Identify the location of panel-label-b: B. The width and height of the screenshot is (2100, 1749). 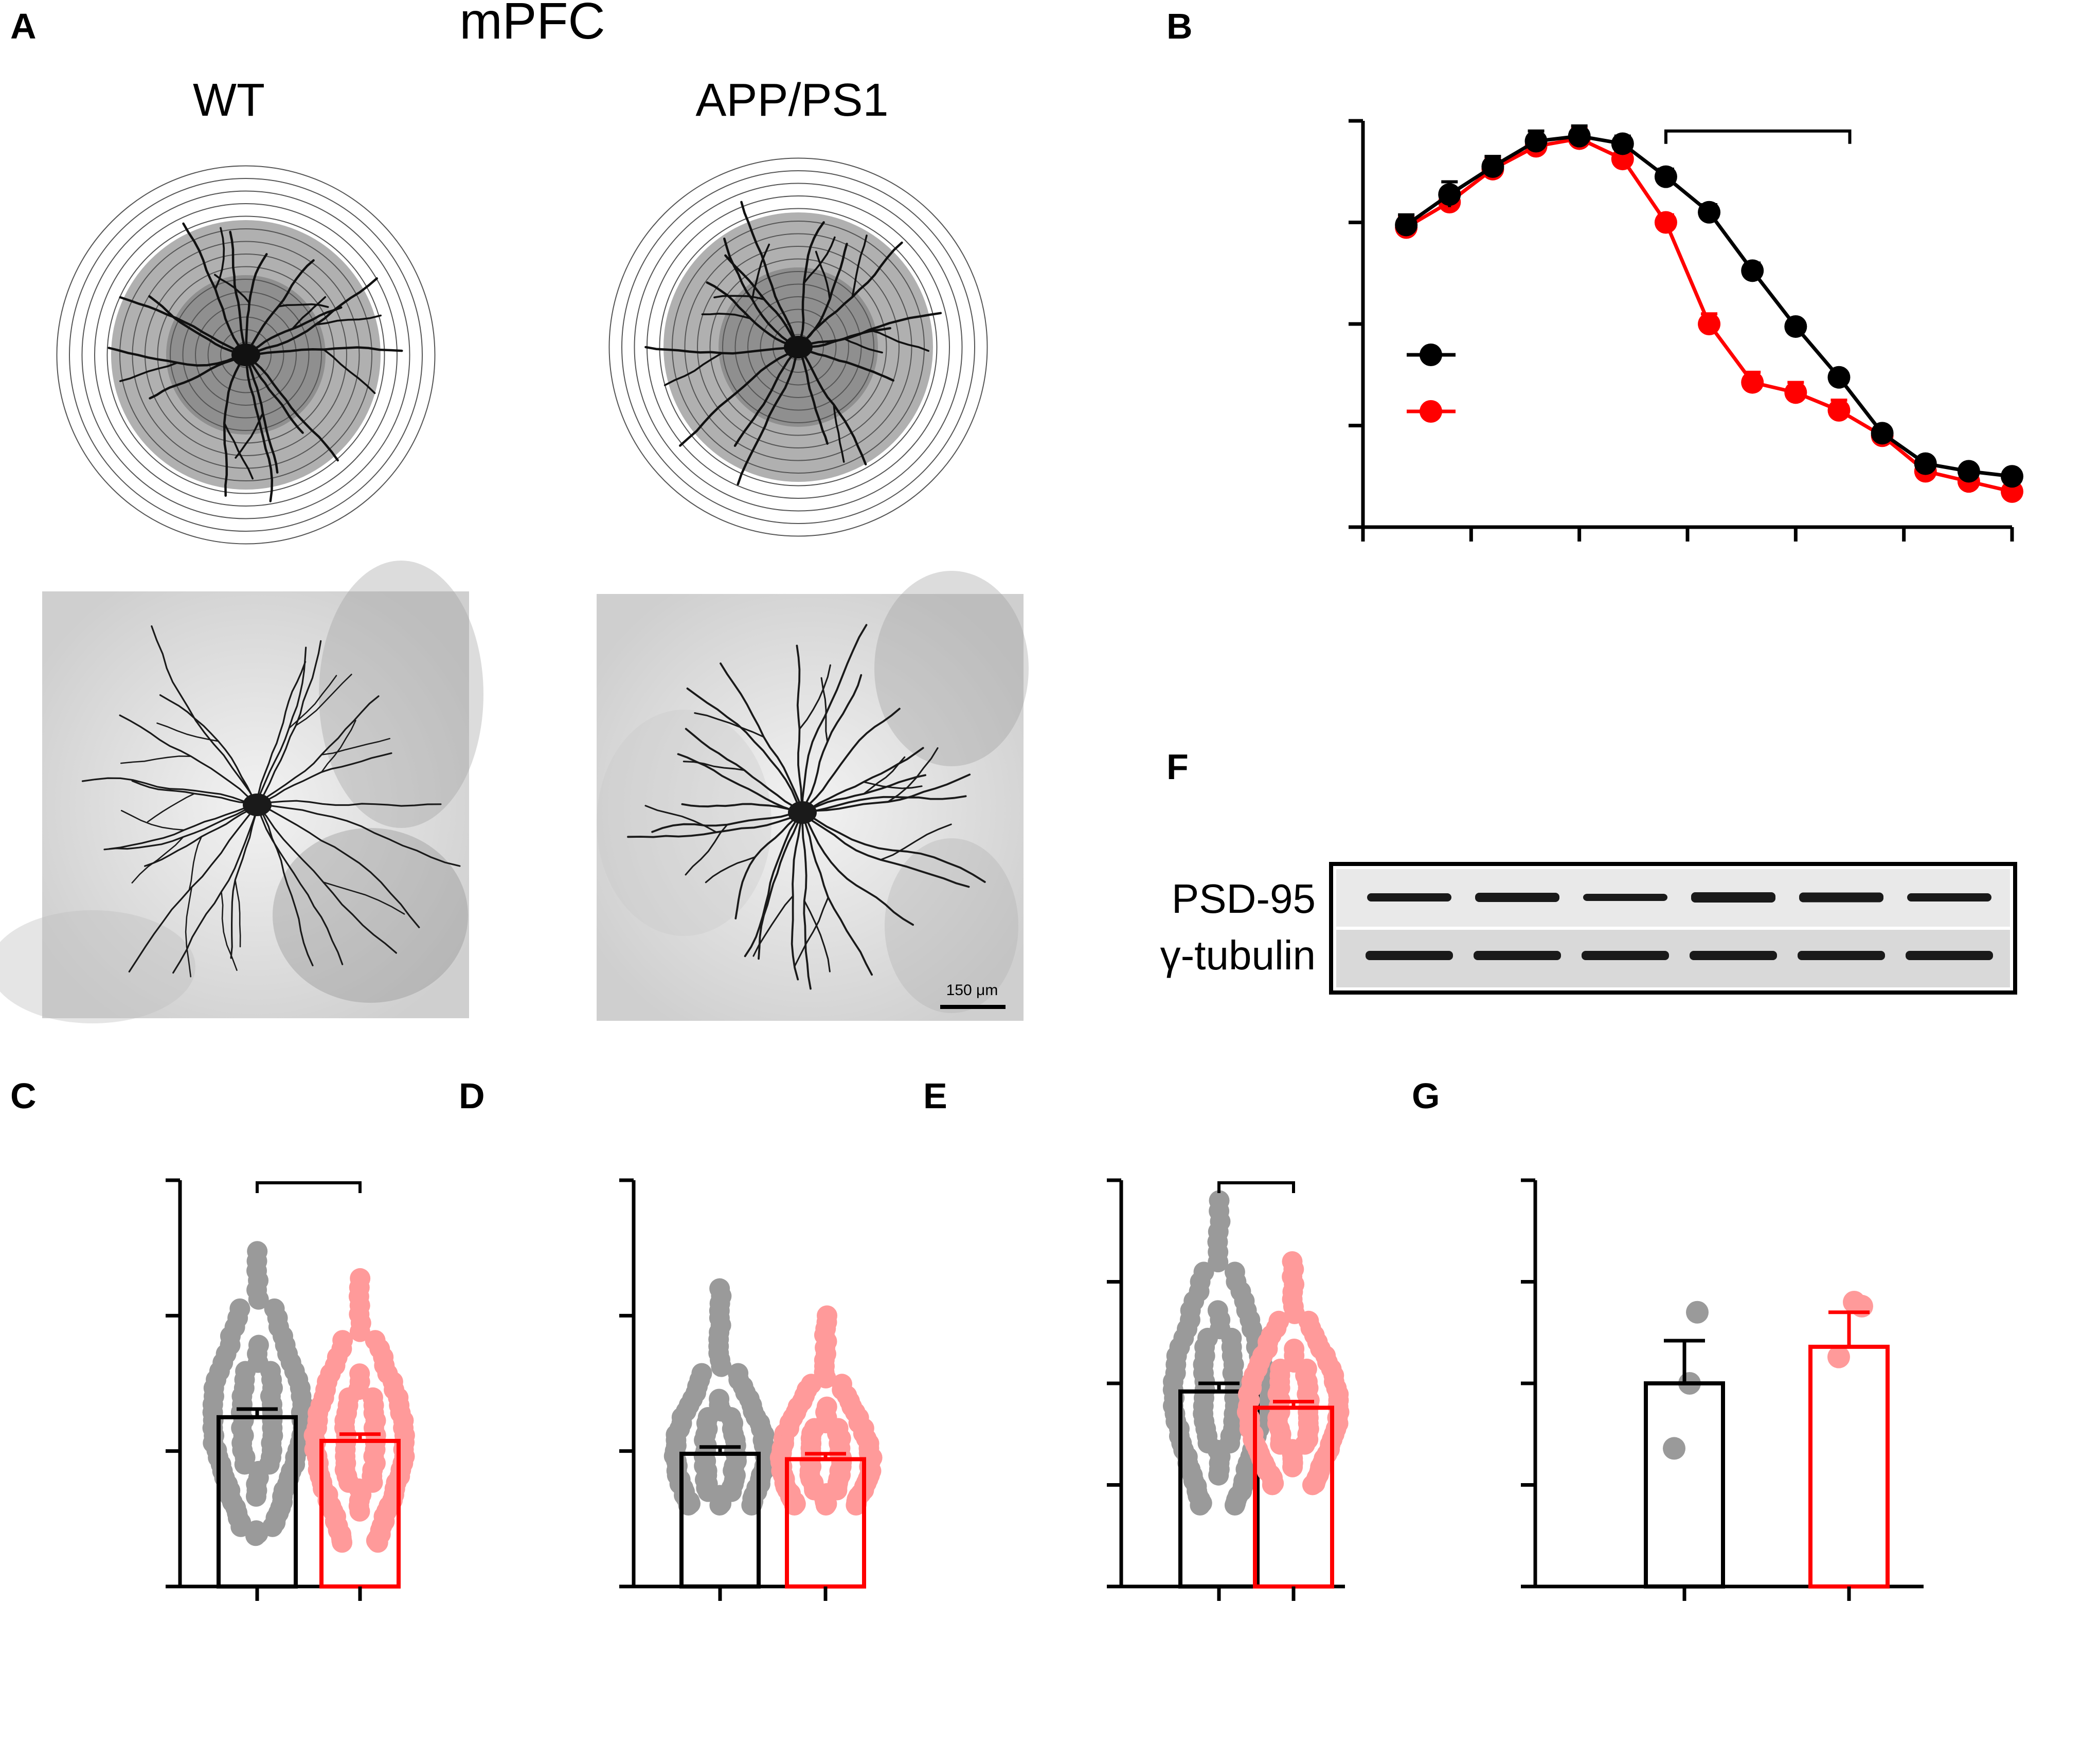
(1180, 26).